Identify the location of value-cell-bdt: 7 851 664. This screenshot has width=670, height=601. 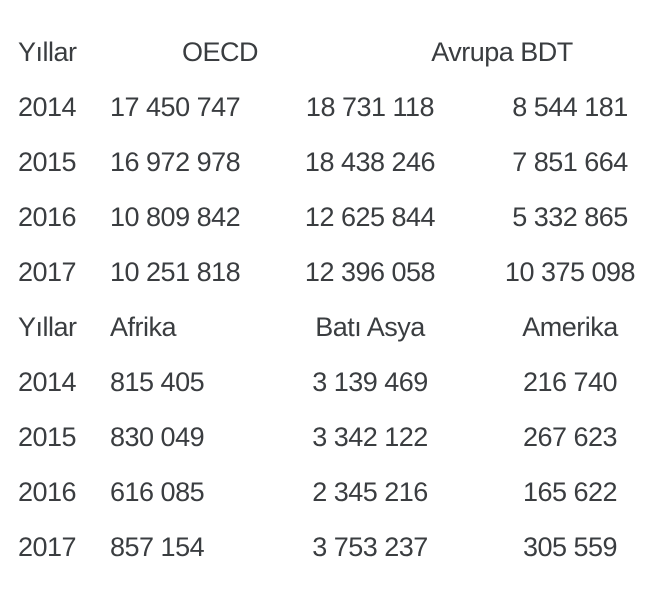
(570, 162).